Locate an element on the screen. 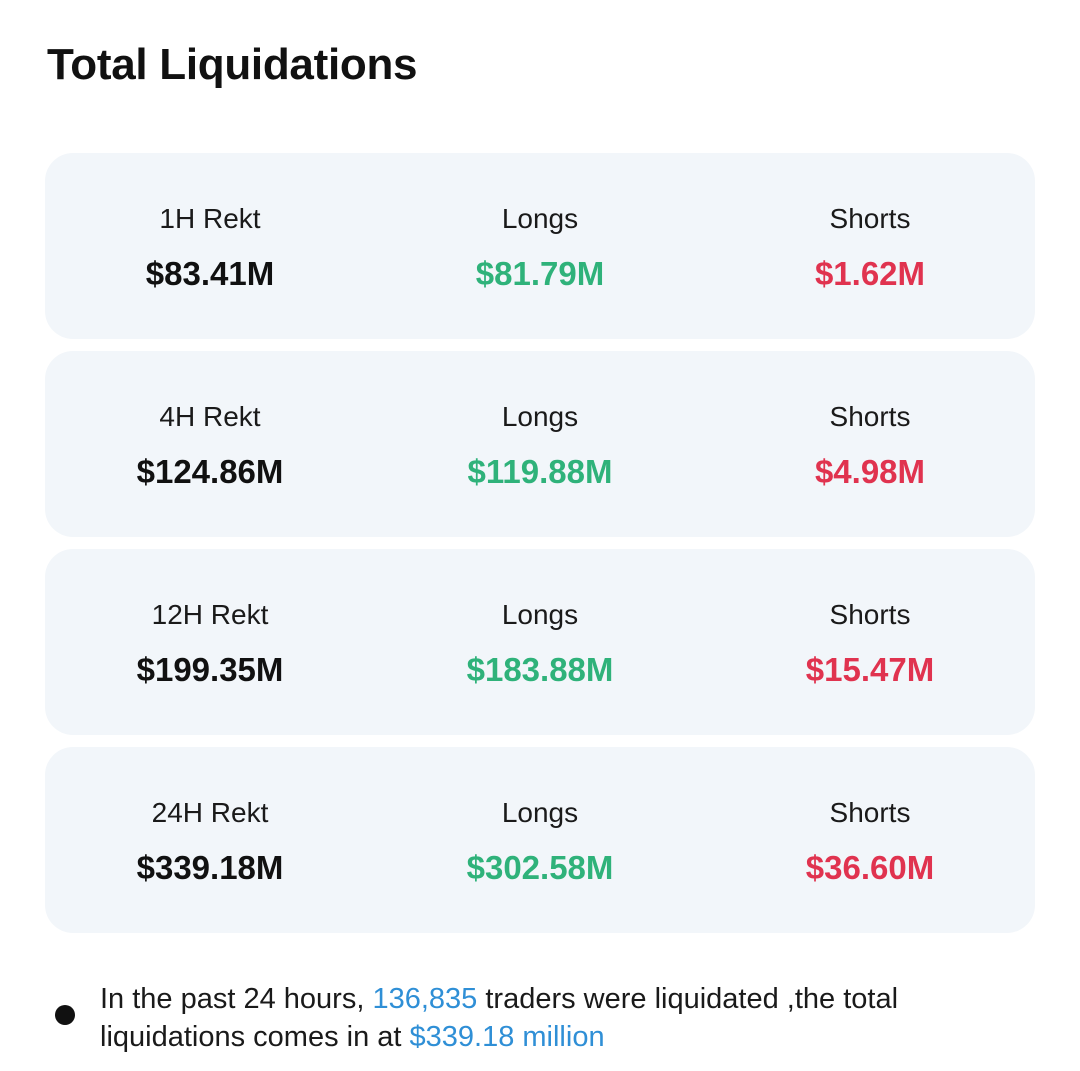 Image resolution: width=1080 pixels, height=1071 pixels. total-column: 1H Rekt $83.41M is located at coordinates (210, 246).